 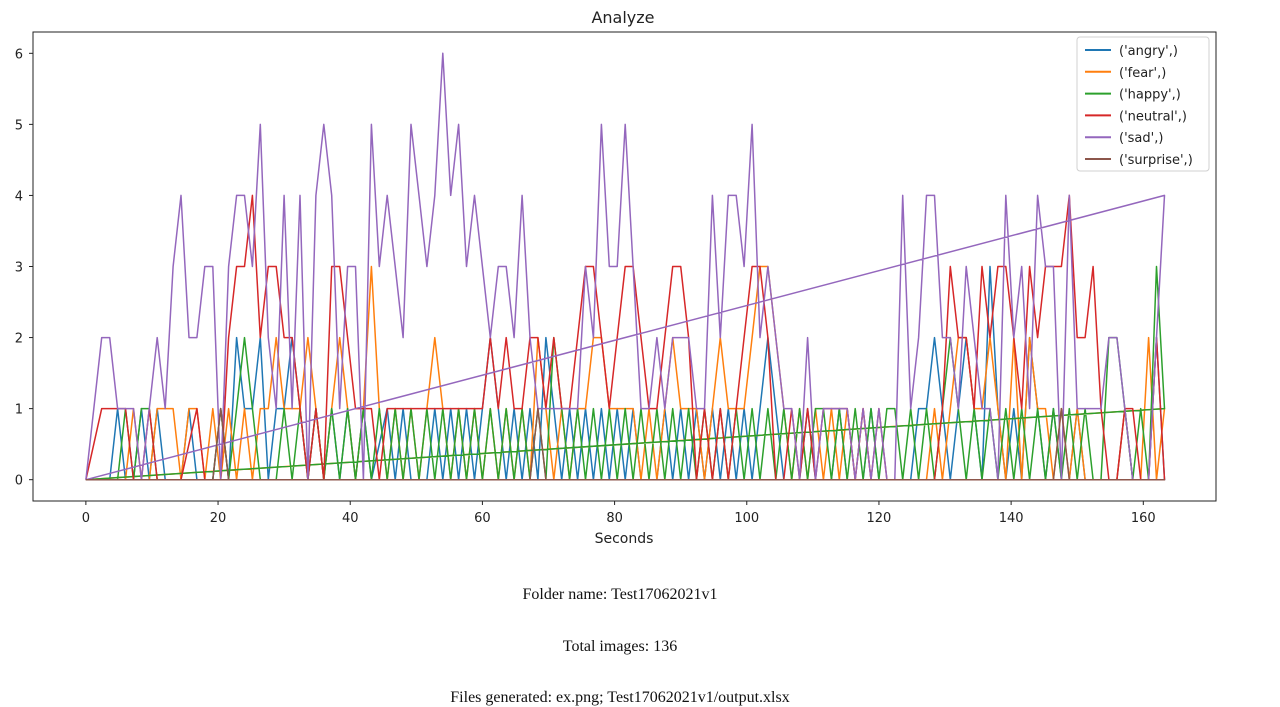 I want to click on legend-label: ('neutral',), so click(x=1153, y=116).